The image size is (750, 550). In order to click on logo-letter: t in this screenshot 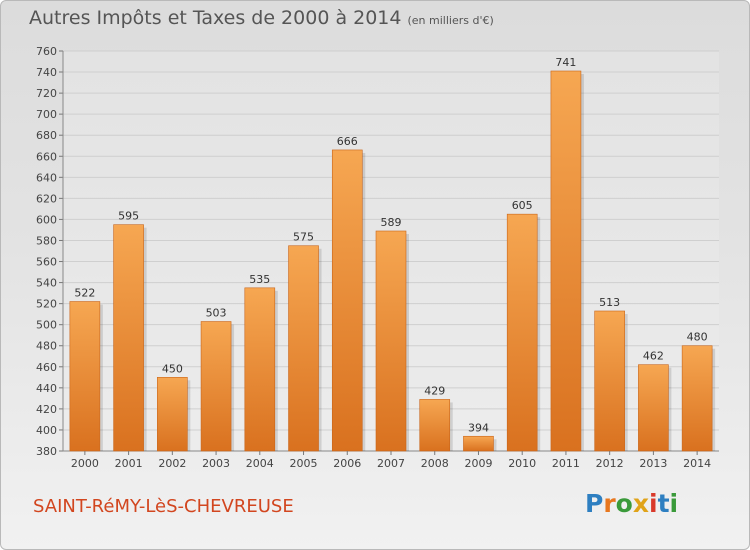, I will do `click(663, 503)`.